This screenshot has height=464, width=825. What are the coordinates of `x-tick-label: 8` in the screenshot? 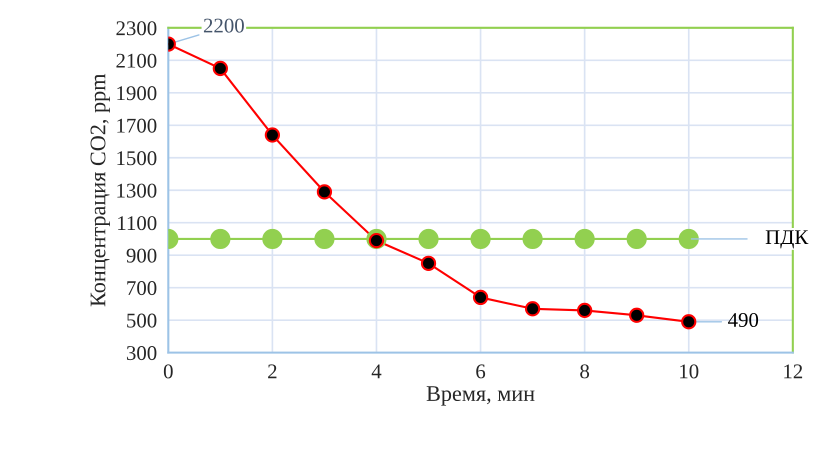 It's located at (585, 371).